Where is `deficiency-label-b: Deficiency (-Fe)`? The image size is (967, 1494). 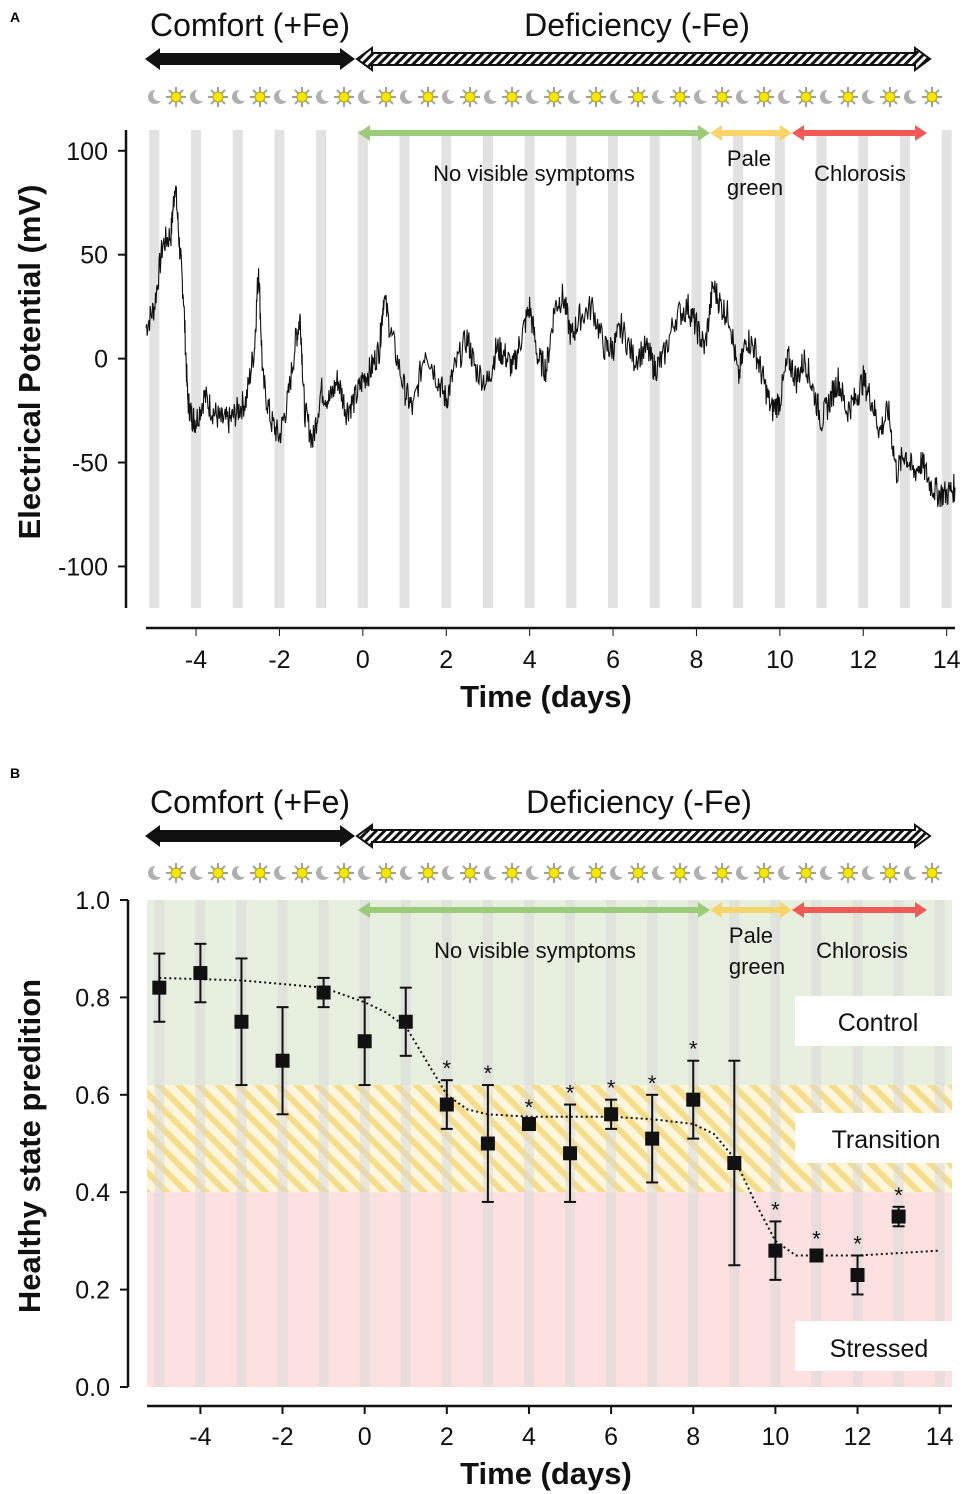
deficiency-label-b: Deficiency (-Fe) is located at coordinates (639, 802).